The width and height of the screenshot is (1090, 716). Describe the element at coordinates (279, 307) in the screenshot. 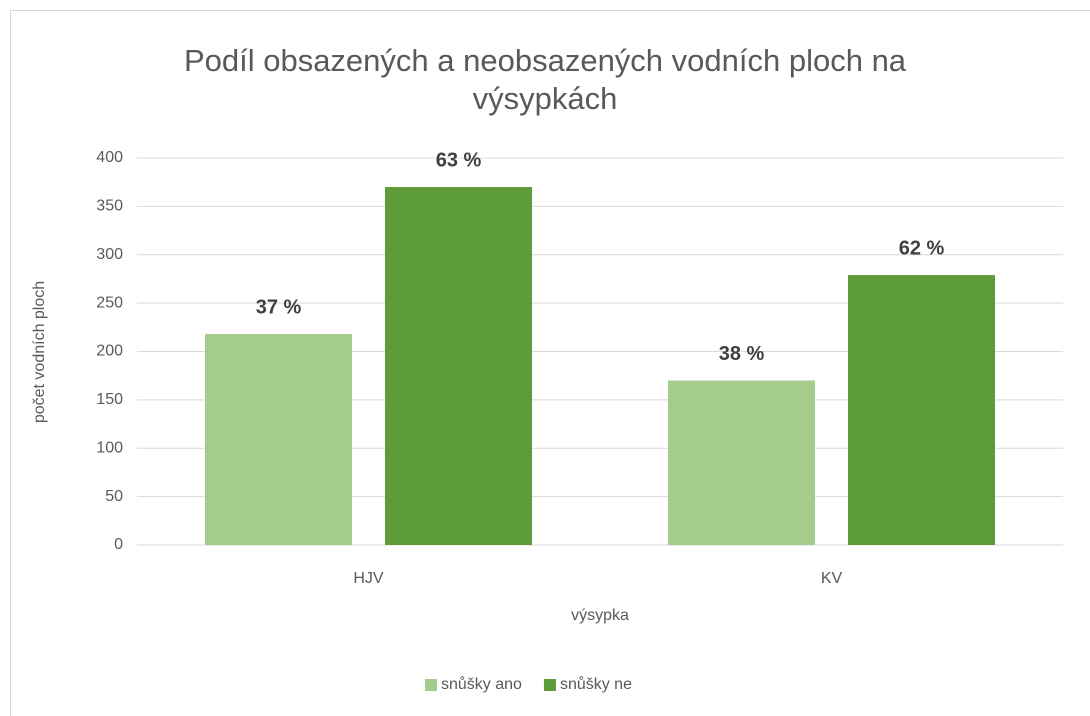

I see `data-label: 37 %` at that location.